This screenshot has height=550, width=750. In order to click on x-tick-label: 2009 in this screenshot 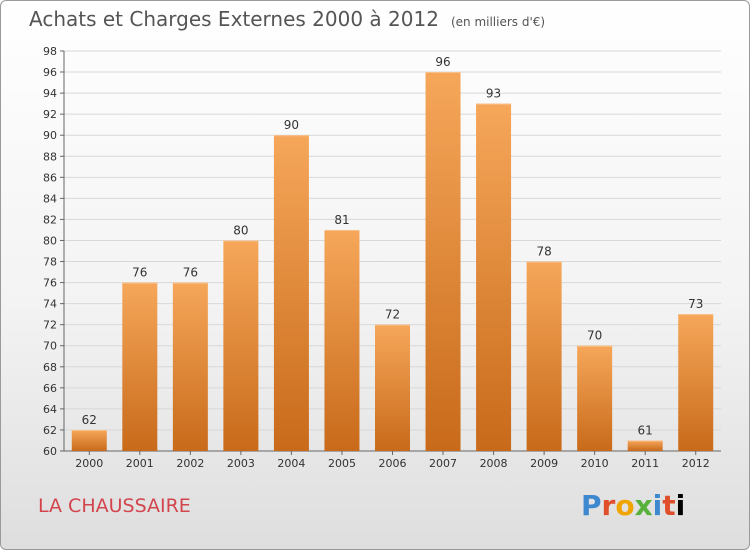, I will do `click(544, 463)`.